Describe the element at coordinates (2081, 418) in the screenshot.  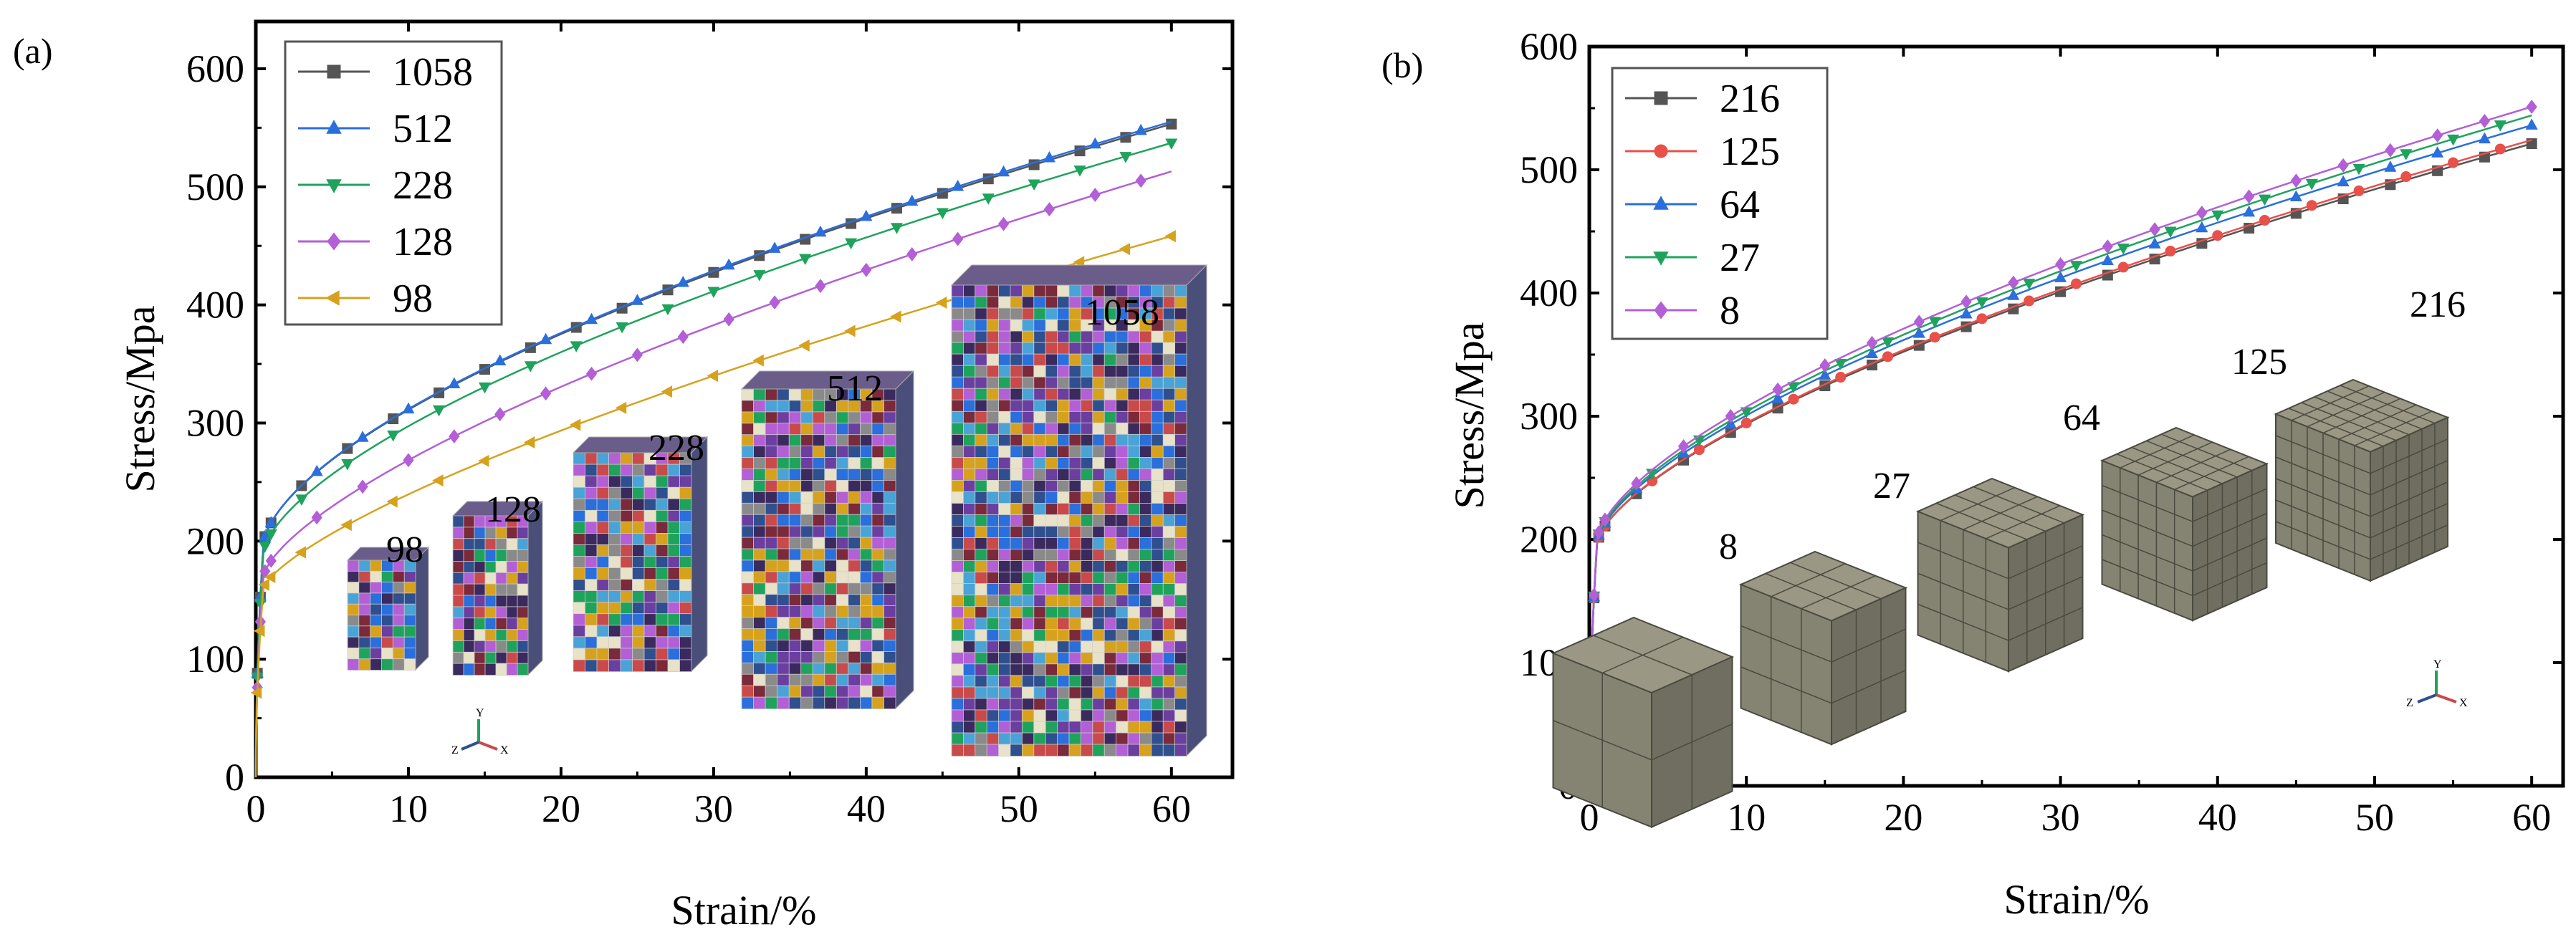
I see `inset-label: 64` at that location.